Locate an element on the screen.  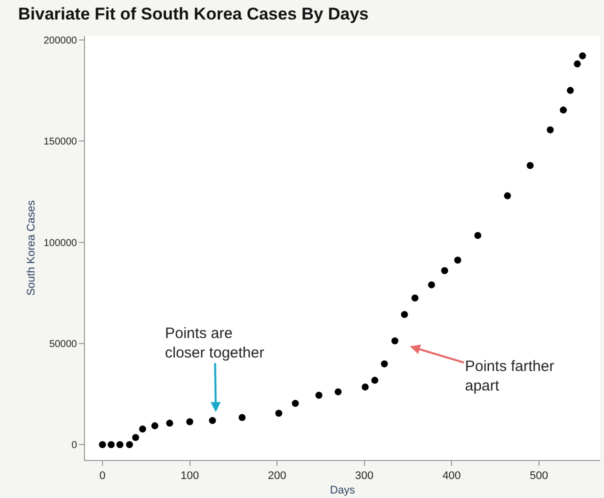
annotation: Points are closer together is located at coordinates (214, 343).